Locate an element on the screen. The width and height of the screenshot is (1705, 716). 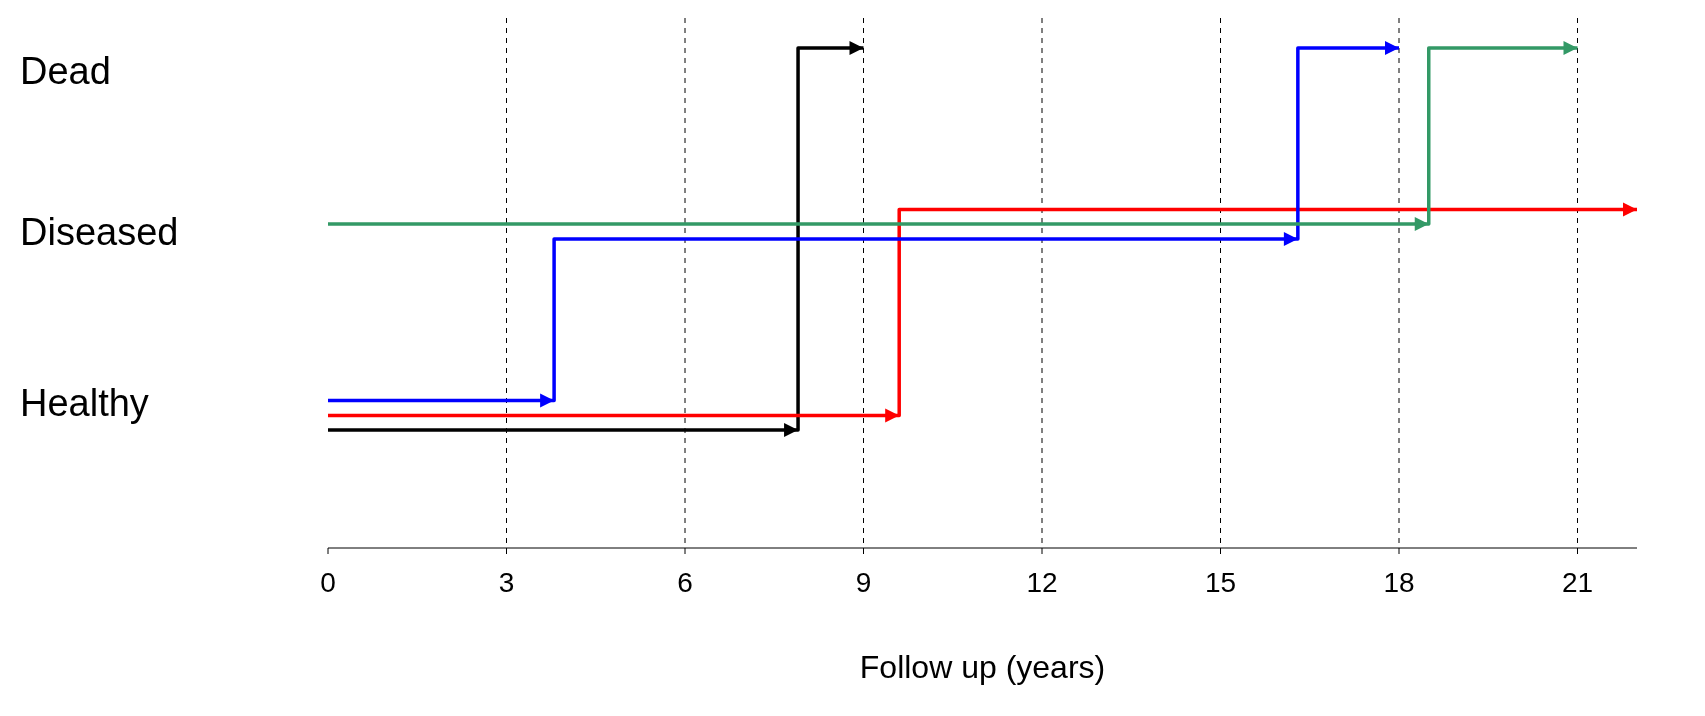
x-tick-label: 6 is located at coordinates (685, 582).